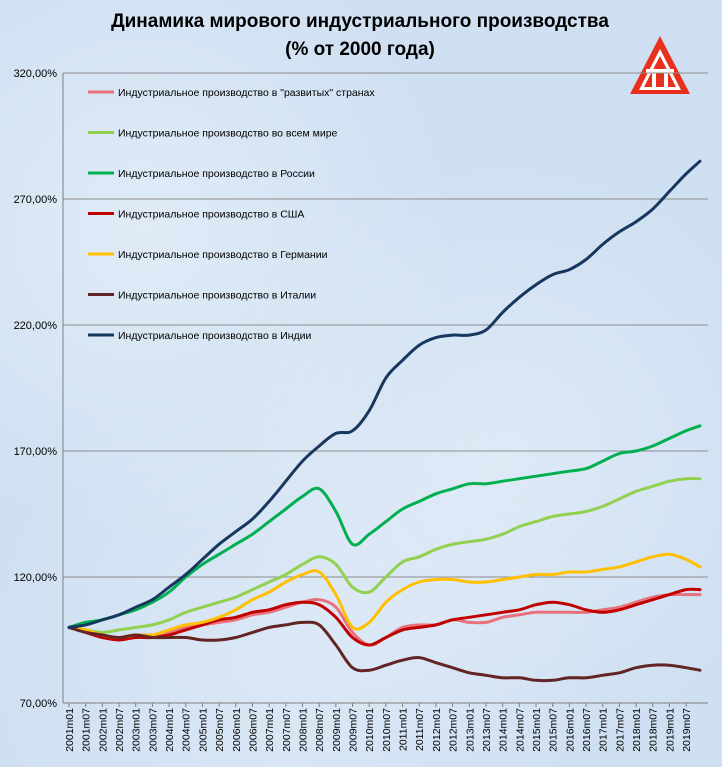 The image size is (722, 767). What do you see at coordinates (153, 730) in the screenshot?
I see `x-tick-label: 2003m07` at bounding box center [153, 730].